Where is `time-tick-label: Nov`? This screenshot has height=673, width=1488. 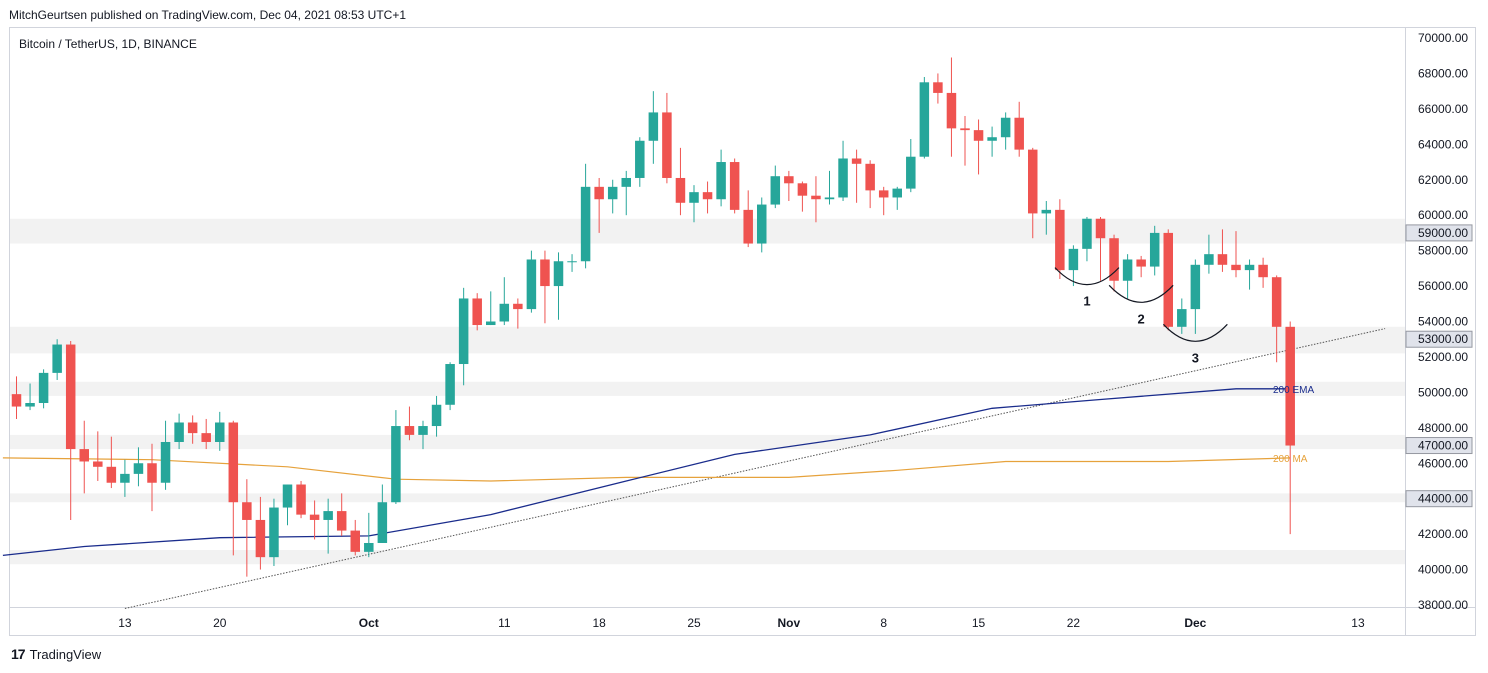
time-tick-label: Nov is located at coordinates (789, 623).